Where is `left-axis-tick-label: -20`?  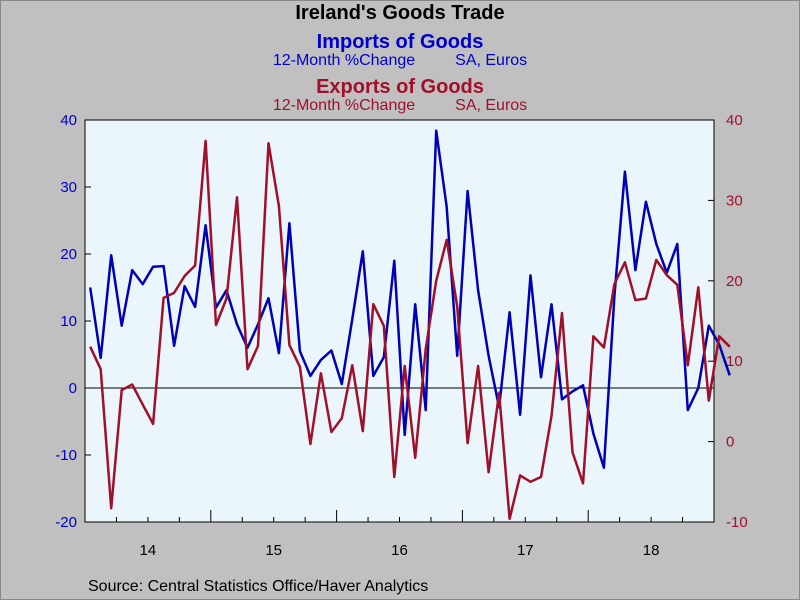
left-axis-tick-label: -20 is located at coordinates (66, 522).